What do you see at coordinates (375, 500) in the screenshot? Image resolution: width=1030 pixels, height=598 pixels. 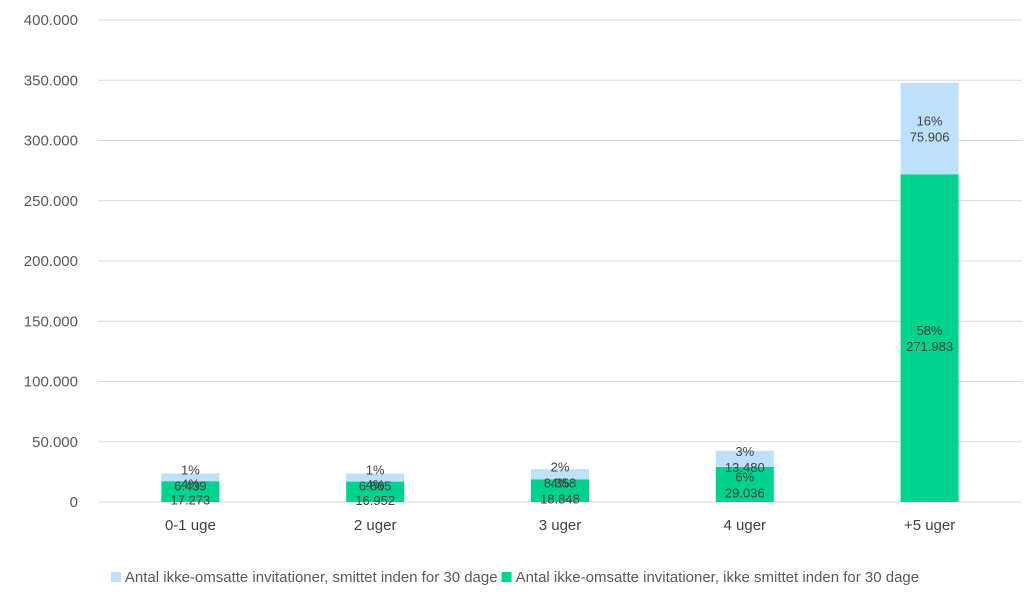 I see `data-label-value: 16.952` at bounding box center [375, 500].